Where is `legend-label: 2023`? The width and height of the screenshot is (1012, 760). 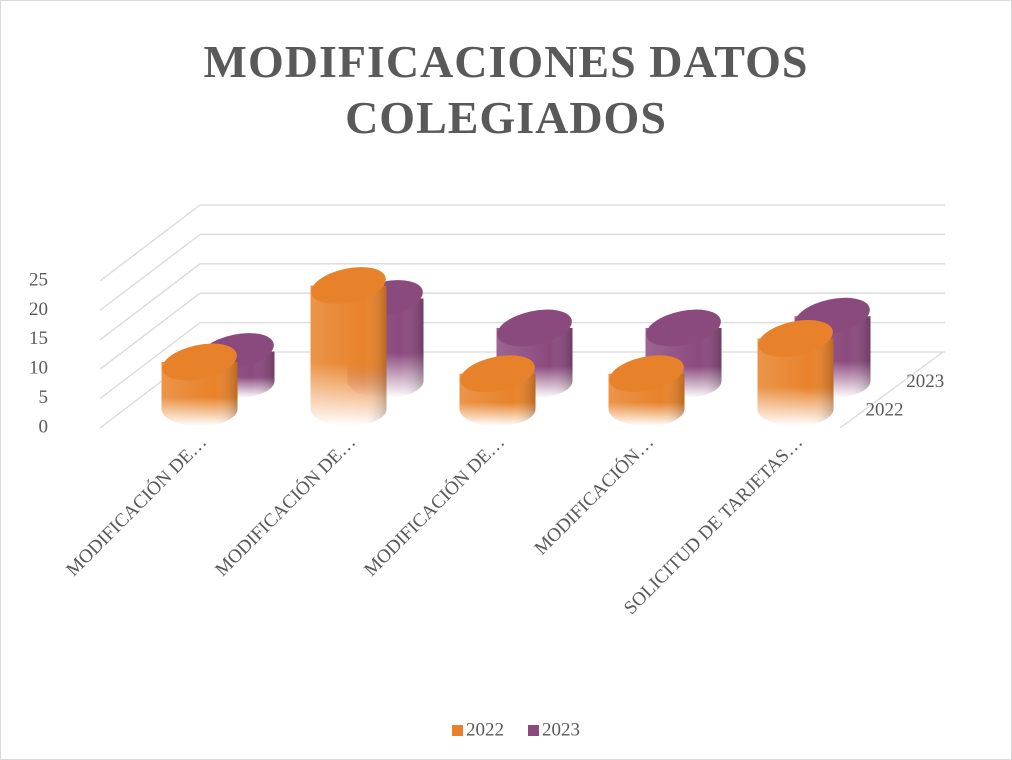 legend-label: 2023 is located at coordinates (561, 729).